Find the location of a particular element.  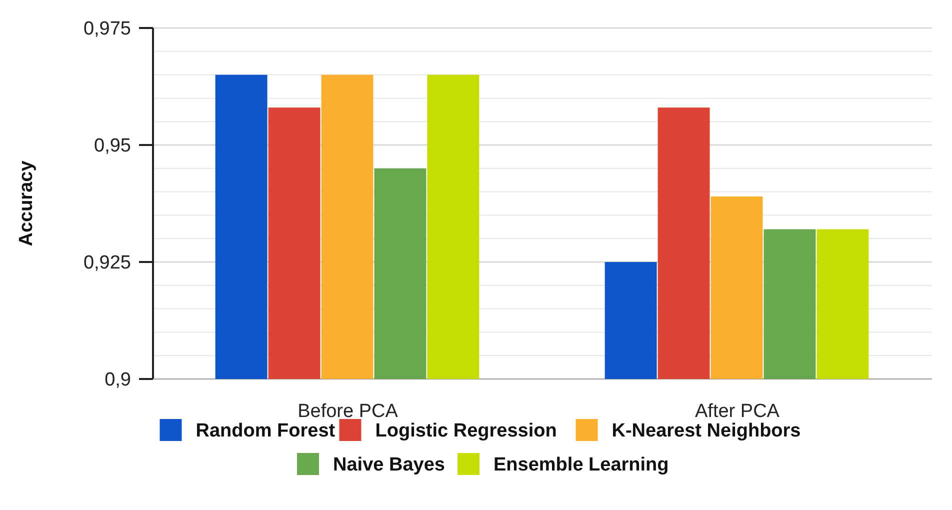

x-tick-label: After PCA is located at coordinates (737, 411).